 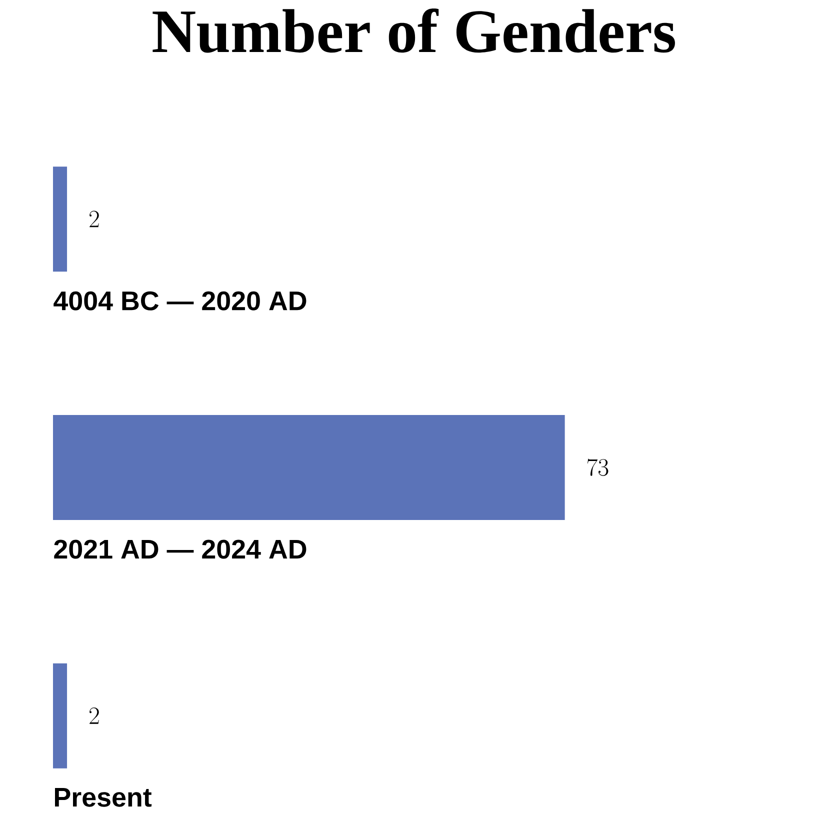 I want to click on y-tick-label: 2021 AD — 2024 AD, so click(x=180, y=549).